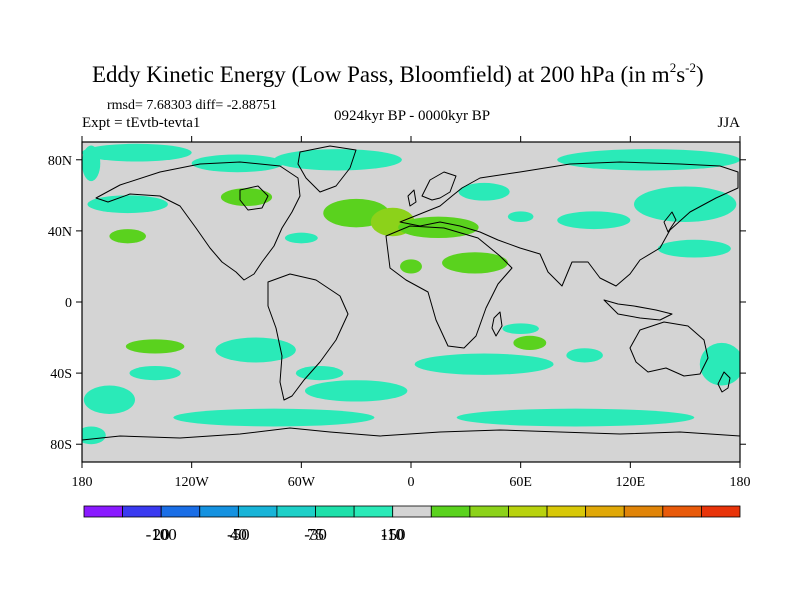 Image resolution: width=800 pixels, height=600 pixels. Describe the element at coordinates (61, 374) in the screenshot. I see `y-tick-label: 40S` at that location.